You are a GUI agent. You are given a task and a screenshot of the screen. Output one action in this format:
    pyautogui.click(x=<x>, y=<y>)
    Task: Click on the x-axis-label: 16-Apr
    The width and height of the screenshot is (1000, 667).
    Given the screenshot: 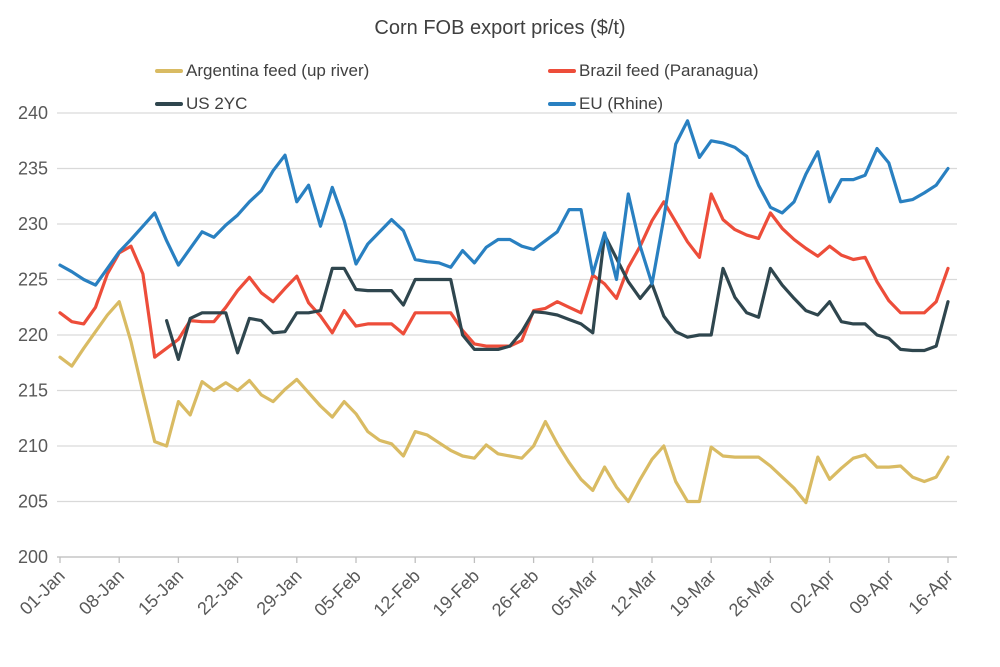 What is the action you would take?
    pyautogui.click(x=930, y=592)
    